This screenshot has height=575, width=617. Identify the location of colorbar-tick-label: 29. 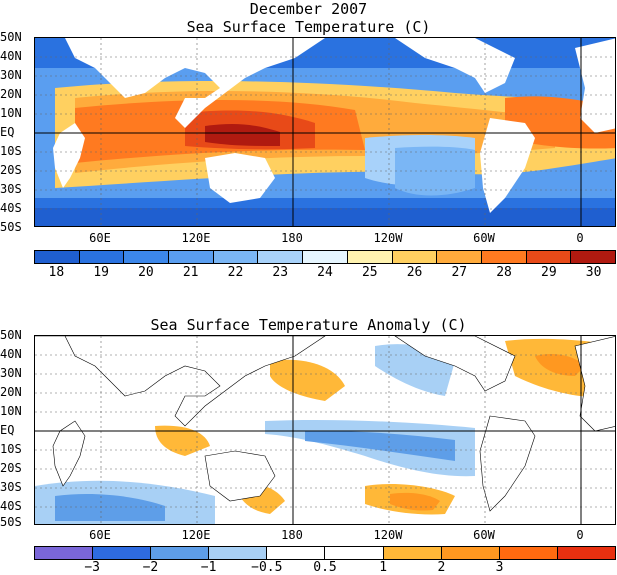
(549, 272).